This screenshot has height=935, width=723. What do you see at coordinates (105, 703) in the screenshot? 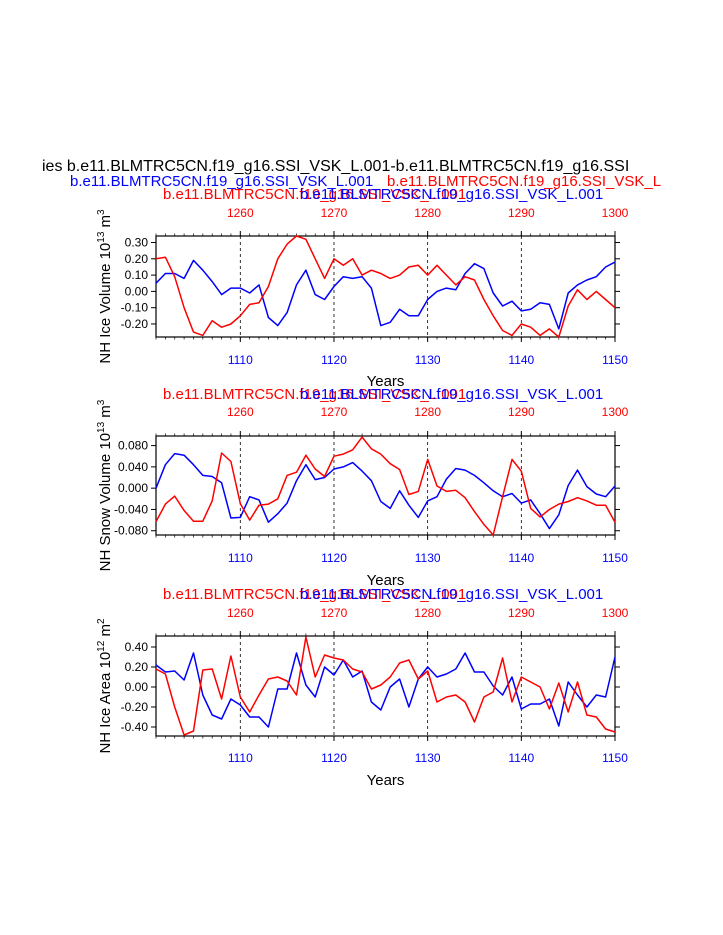
I see `y-axis-label-ylabel: NH Ice Area 10` at bounding box center [105, 703].